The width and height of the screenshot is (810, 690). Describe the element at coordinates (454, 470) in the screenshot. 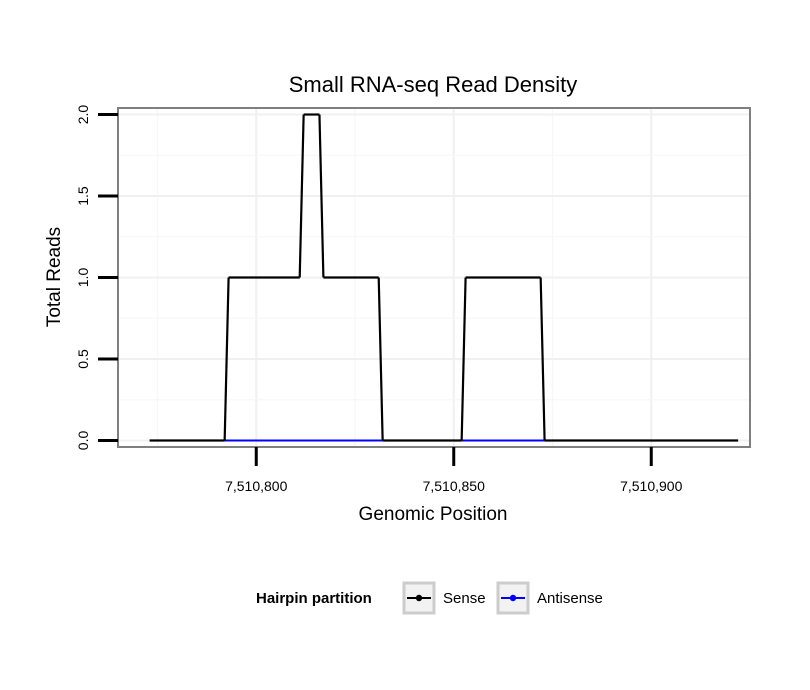

I see `x-axis-ticks: 7,510,800 7,510,850 7,510,900` at that location.